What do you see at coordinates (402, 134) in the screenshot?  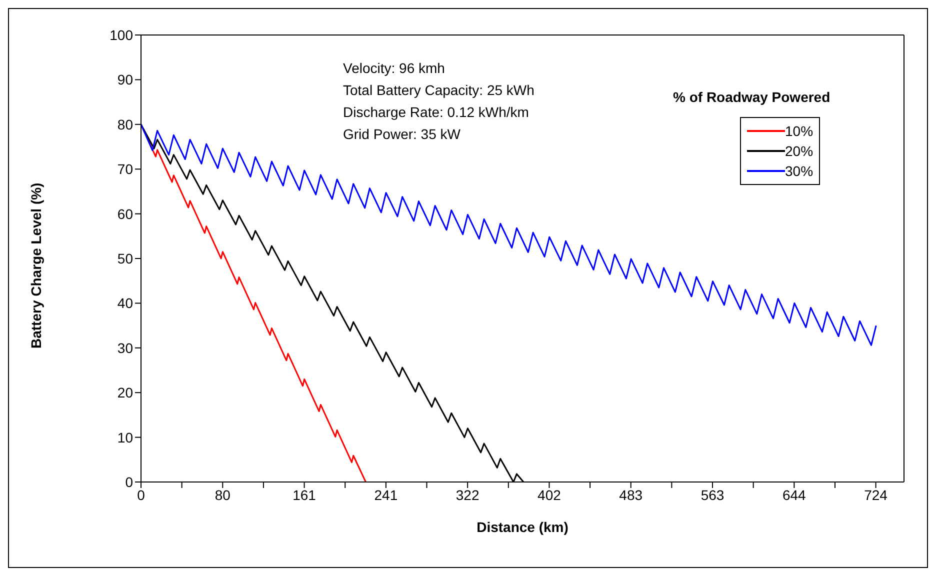 I see `annotation: Grid Power: 35 kW` at bounding box center [402, 134].